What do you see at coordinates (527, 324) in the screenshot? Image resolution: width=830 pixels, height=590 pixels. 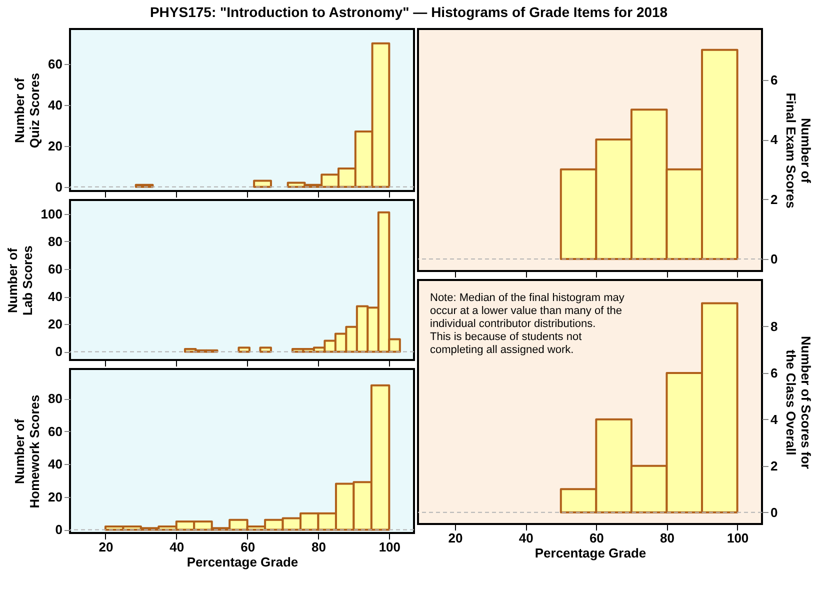 I see `annotation: Note: Median of the final histogram may occur at a lower value than many of the individual contributor distributions. This is because of students not completing all assigned work.` at bounding box center [527, 324].